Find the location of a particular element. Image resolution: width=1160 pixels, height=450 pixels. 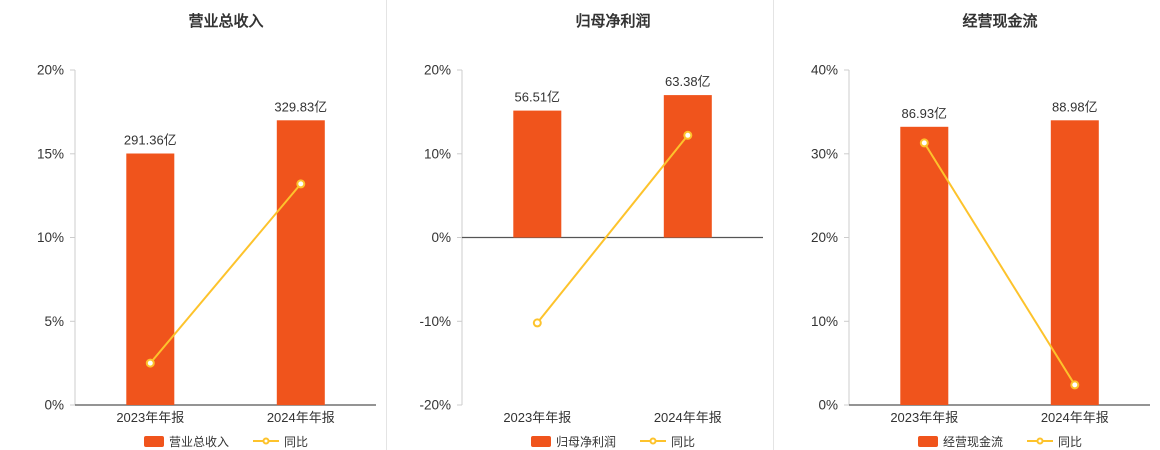

legend-item-bar: 归母净利润 is located at coordinates (573, 441).